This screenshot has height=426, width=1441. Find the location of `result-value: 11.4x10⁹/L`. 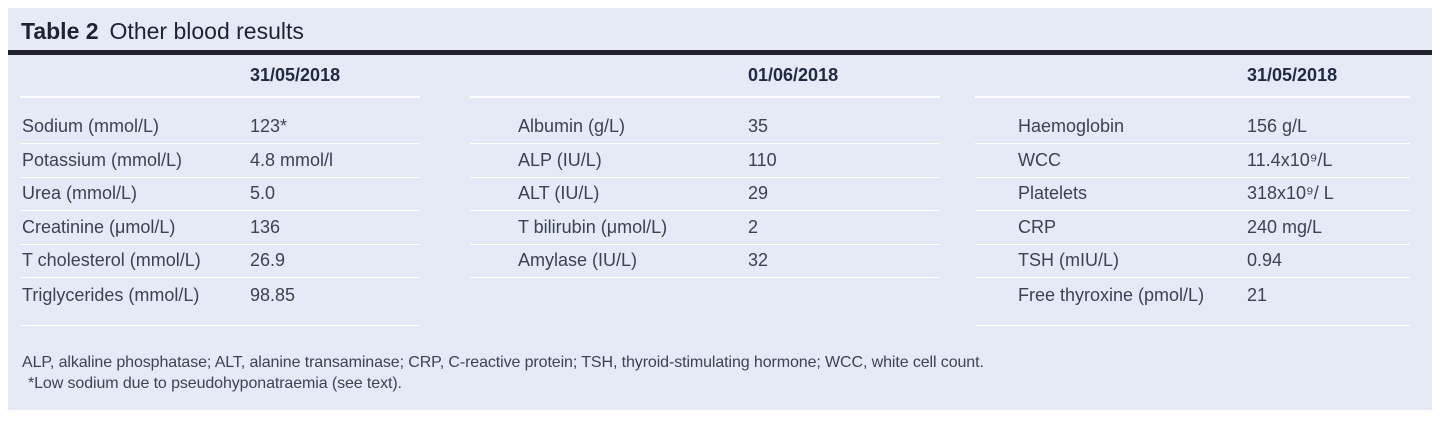

result-value: 11.4x10⁹/L is located at coordinates (1290, 159).